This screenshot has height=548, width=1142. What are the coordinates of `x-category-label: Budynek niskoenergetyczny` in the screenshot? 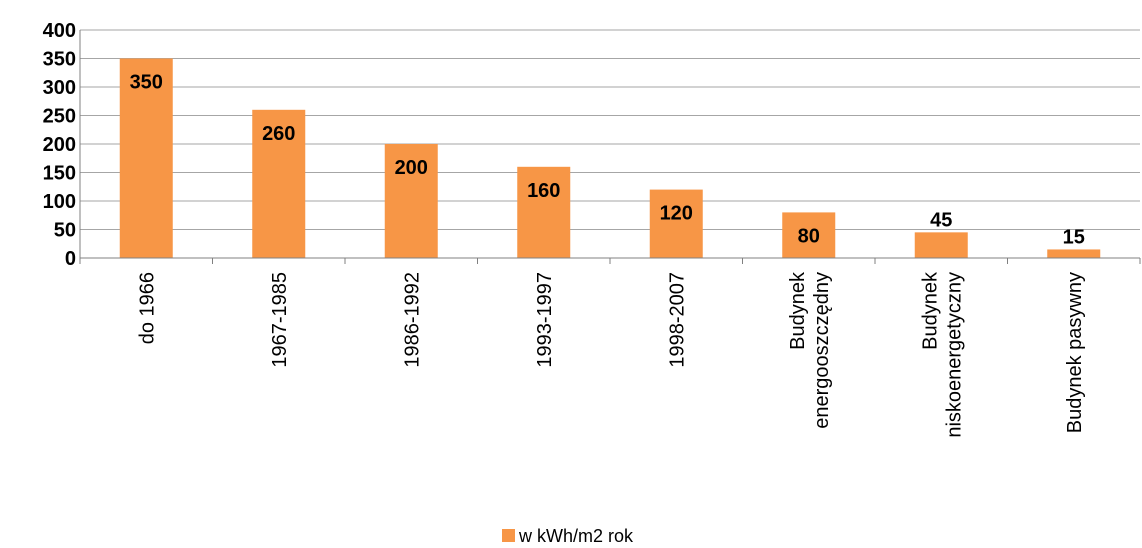 It's located at (942, 354).